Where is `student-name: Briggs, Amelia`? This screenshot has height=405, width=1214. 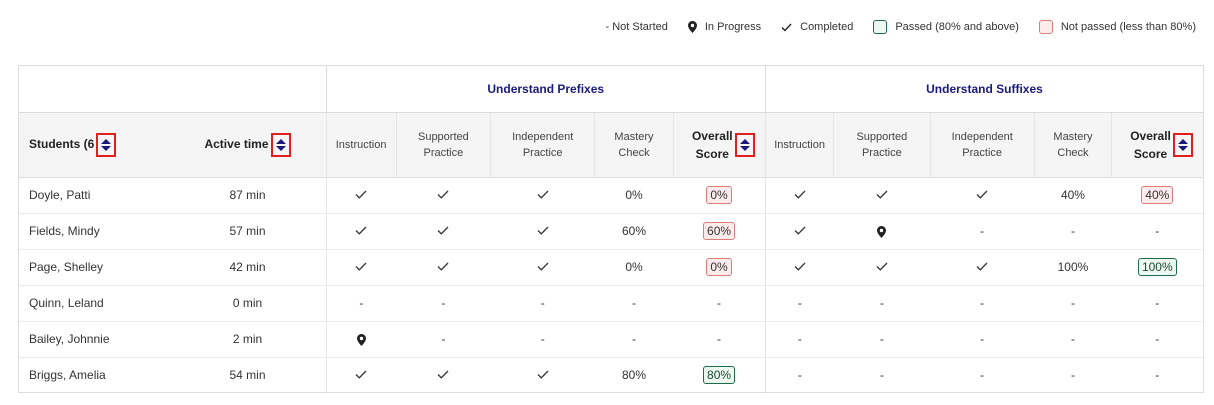
student-name: Briggs, Amelia is located at coordinates (67, 375).